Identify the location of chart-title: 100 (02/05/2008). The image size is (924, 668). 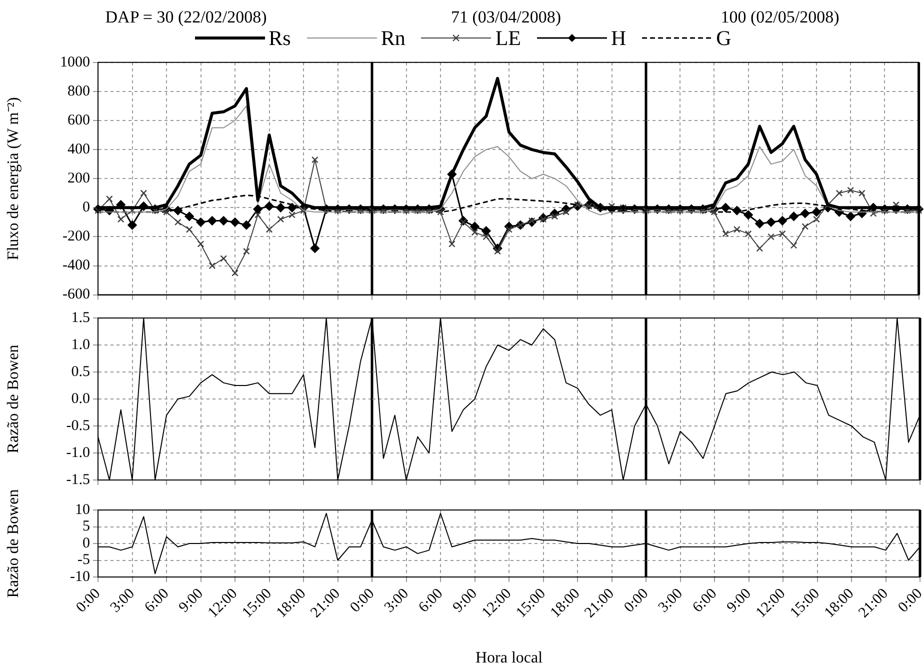
(780, 17).